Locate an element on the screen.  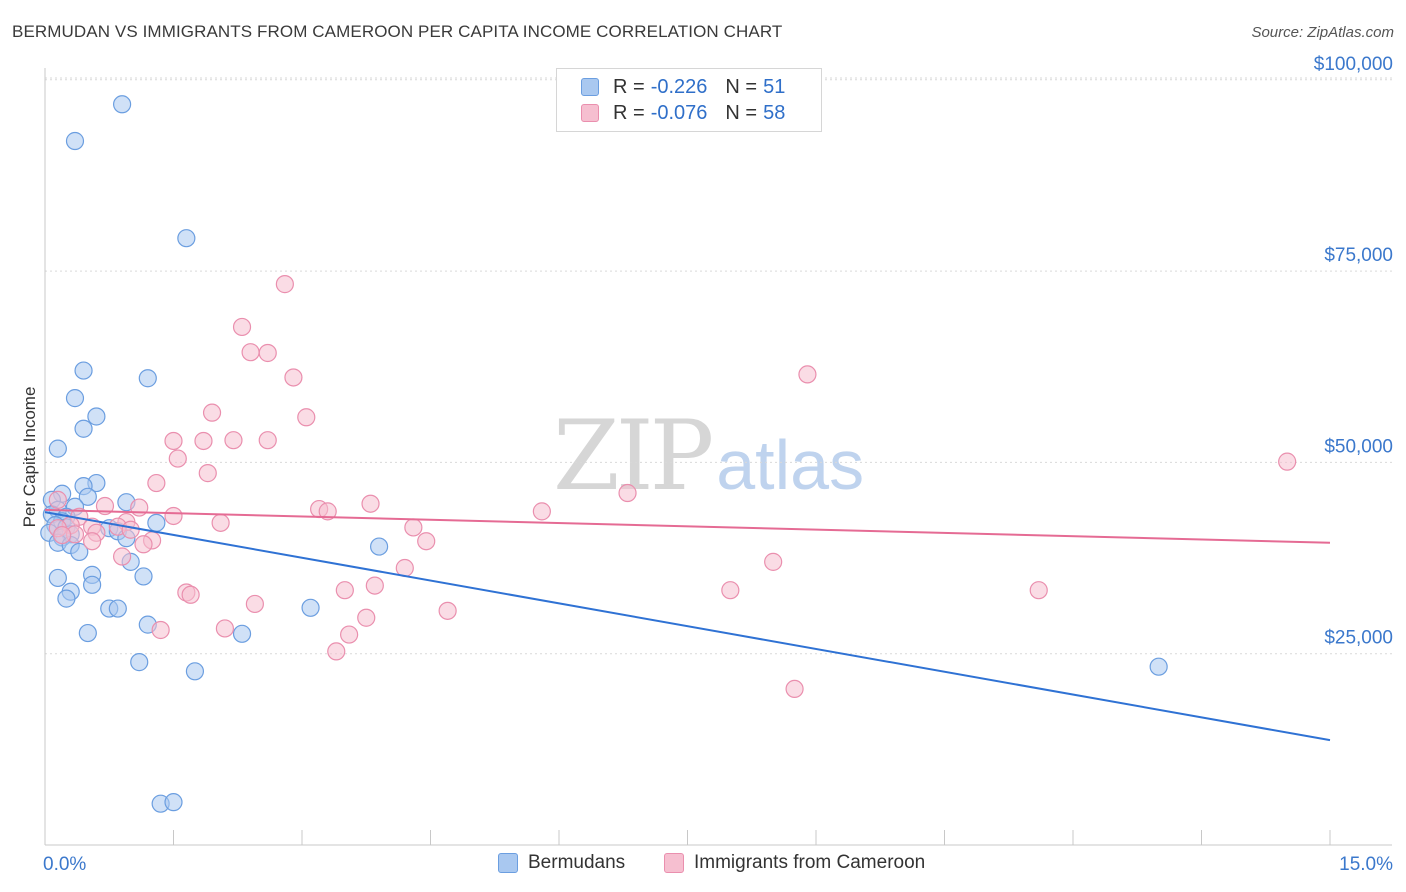
cameroon-trend-line is located at coordinates (687, 526).